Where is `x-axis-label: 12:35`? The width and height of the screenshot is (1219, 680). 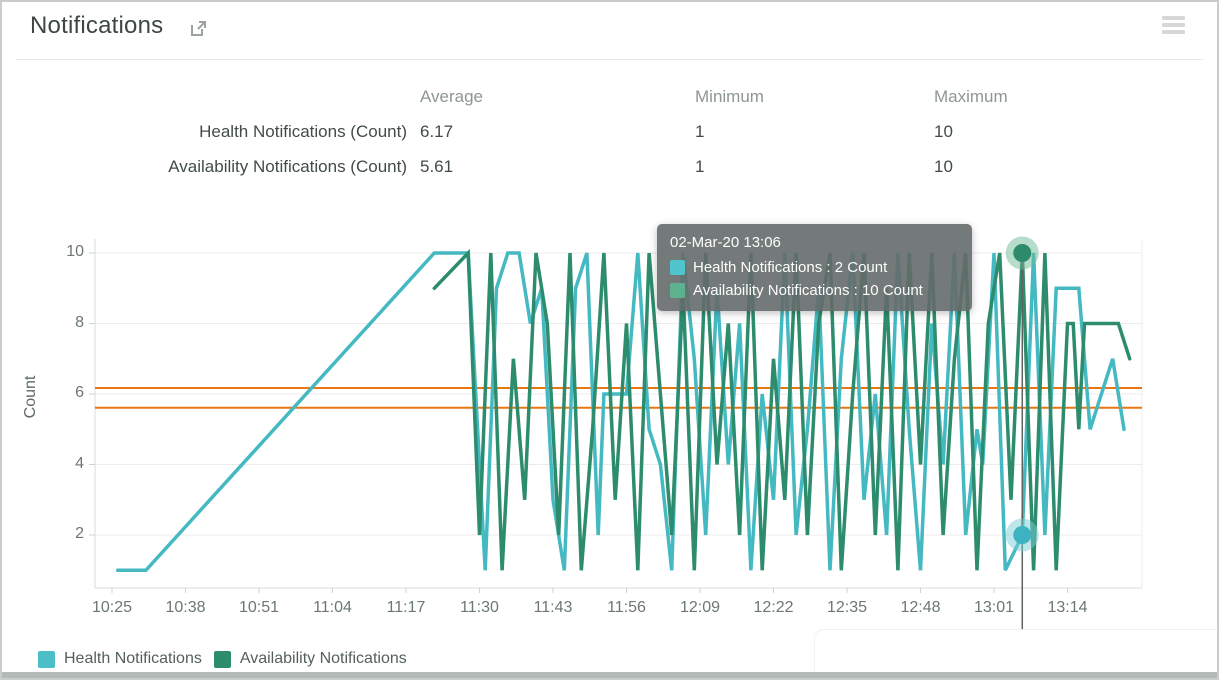 x-axis-label: 12:35 is located at coordinates (847, 607).